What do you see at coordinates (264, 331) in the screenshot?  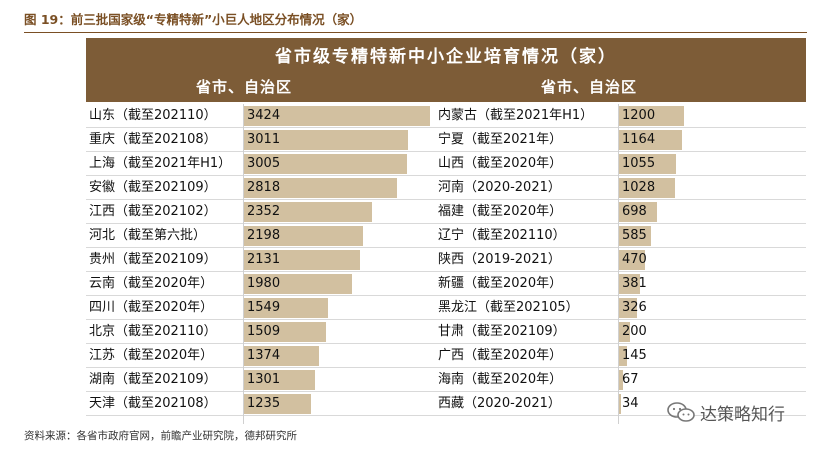 I see `left-value-label: 1509` at bounding box center [264, 331].